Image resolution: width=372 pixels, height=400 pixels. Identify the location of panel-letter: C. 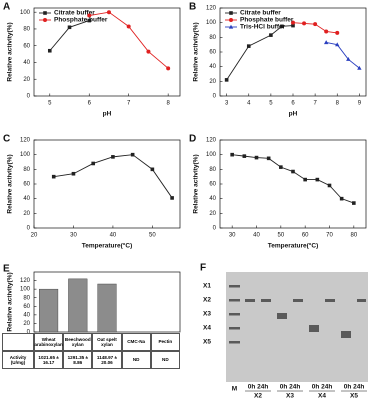
(6, 139).